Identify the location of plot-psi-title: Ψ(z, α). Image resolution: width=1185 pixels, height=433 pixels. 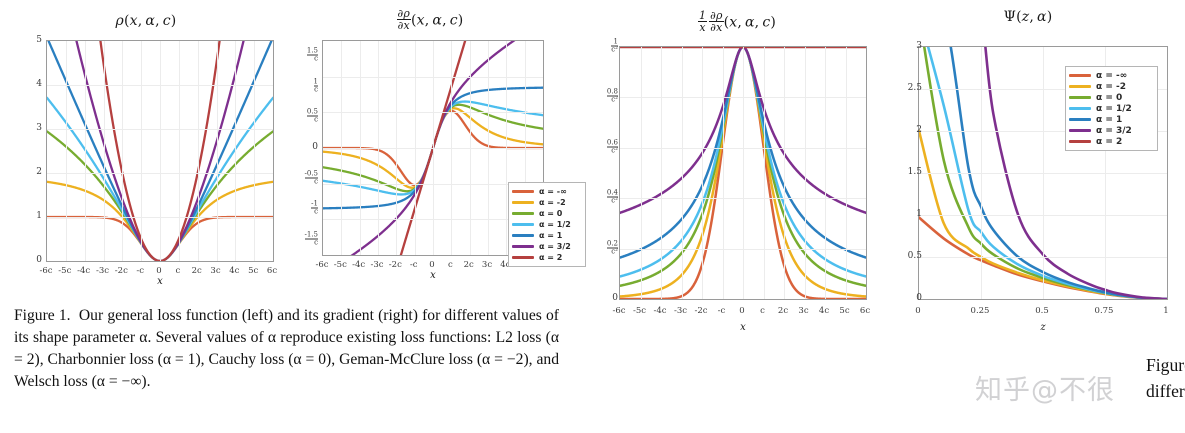
(1028, 17).